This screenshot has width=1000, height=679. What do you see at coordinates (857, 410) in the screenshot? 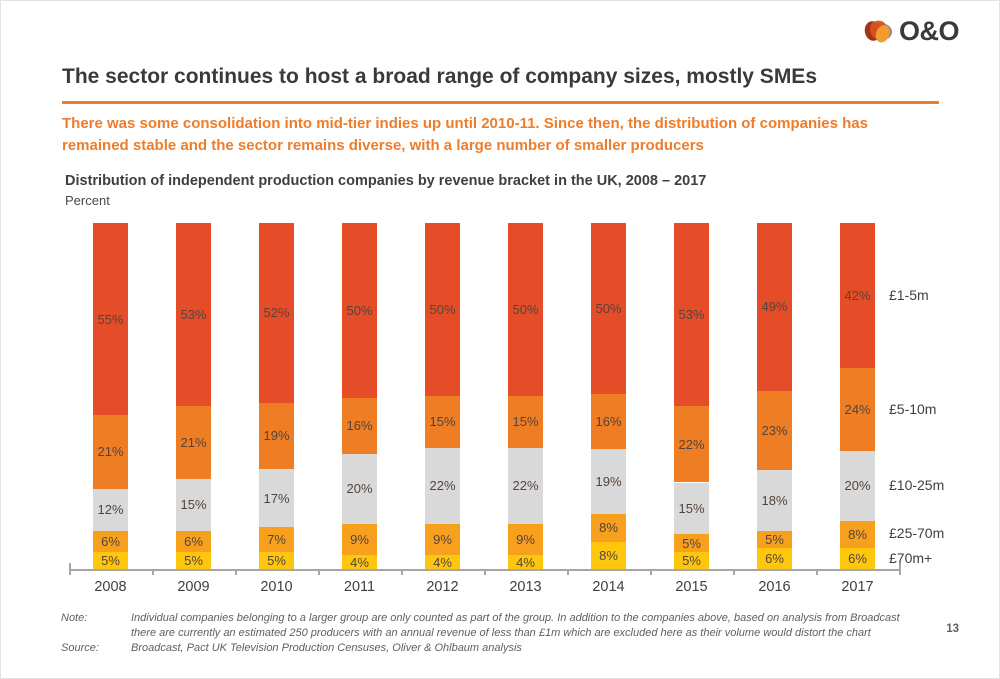
I see `segment-value-label: 24%` at bounding box center [857, 410].